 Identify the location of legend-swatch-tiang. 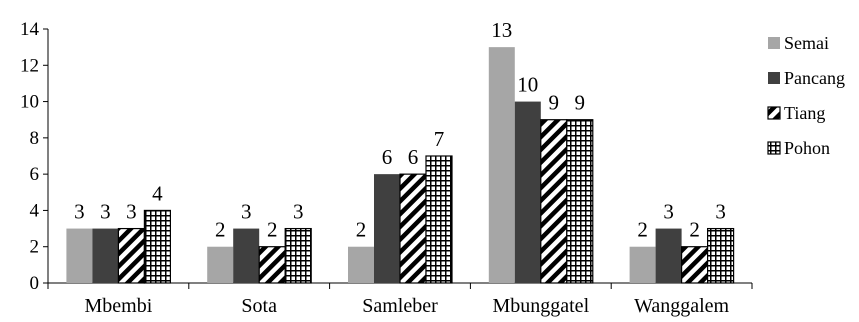
(774, 113).